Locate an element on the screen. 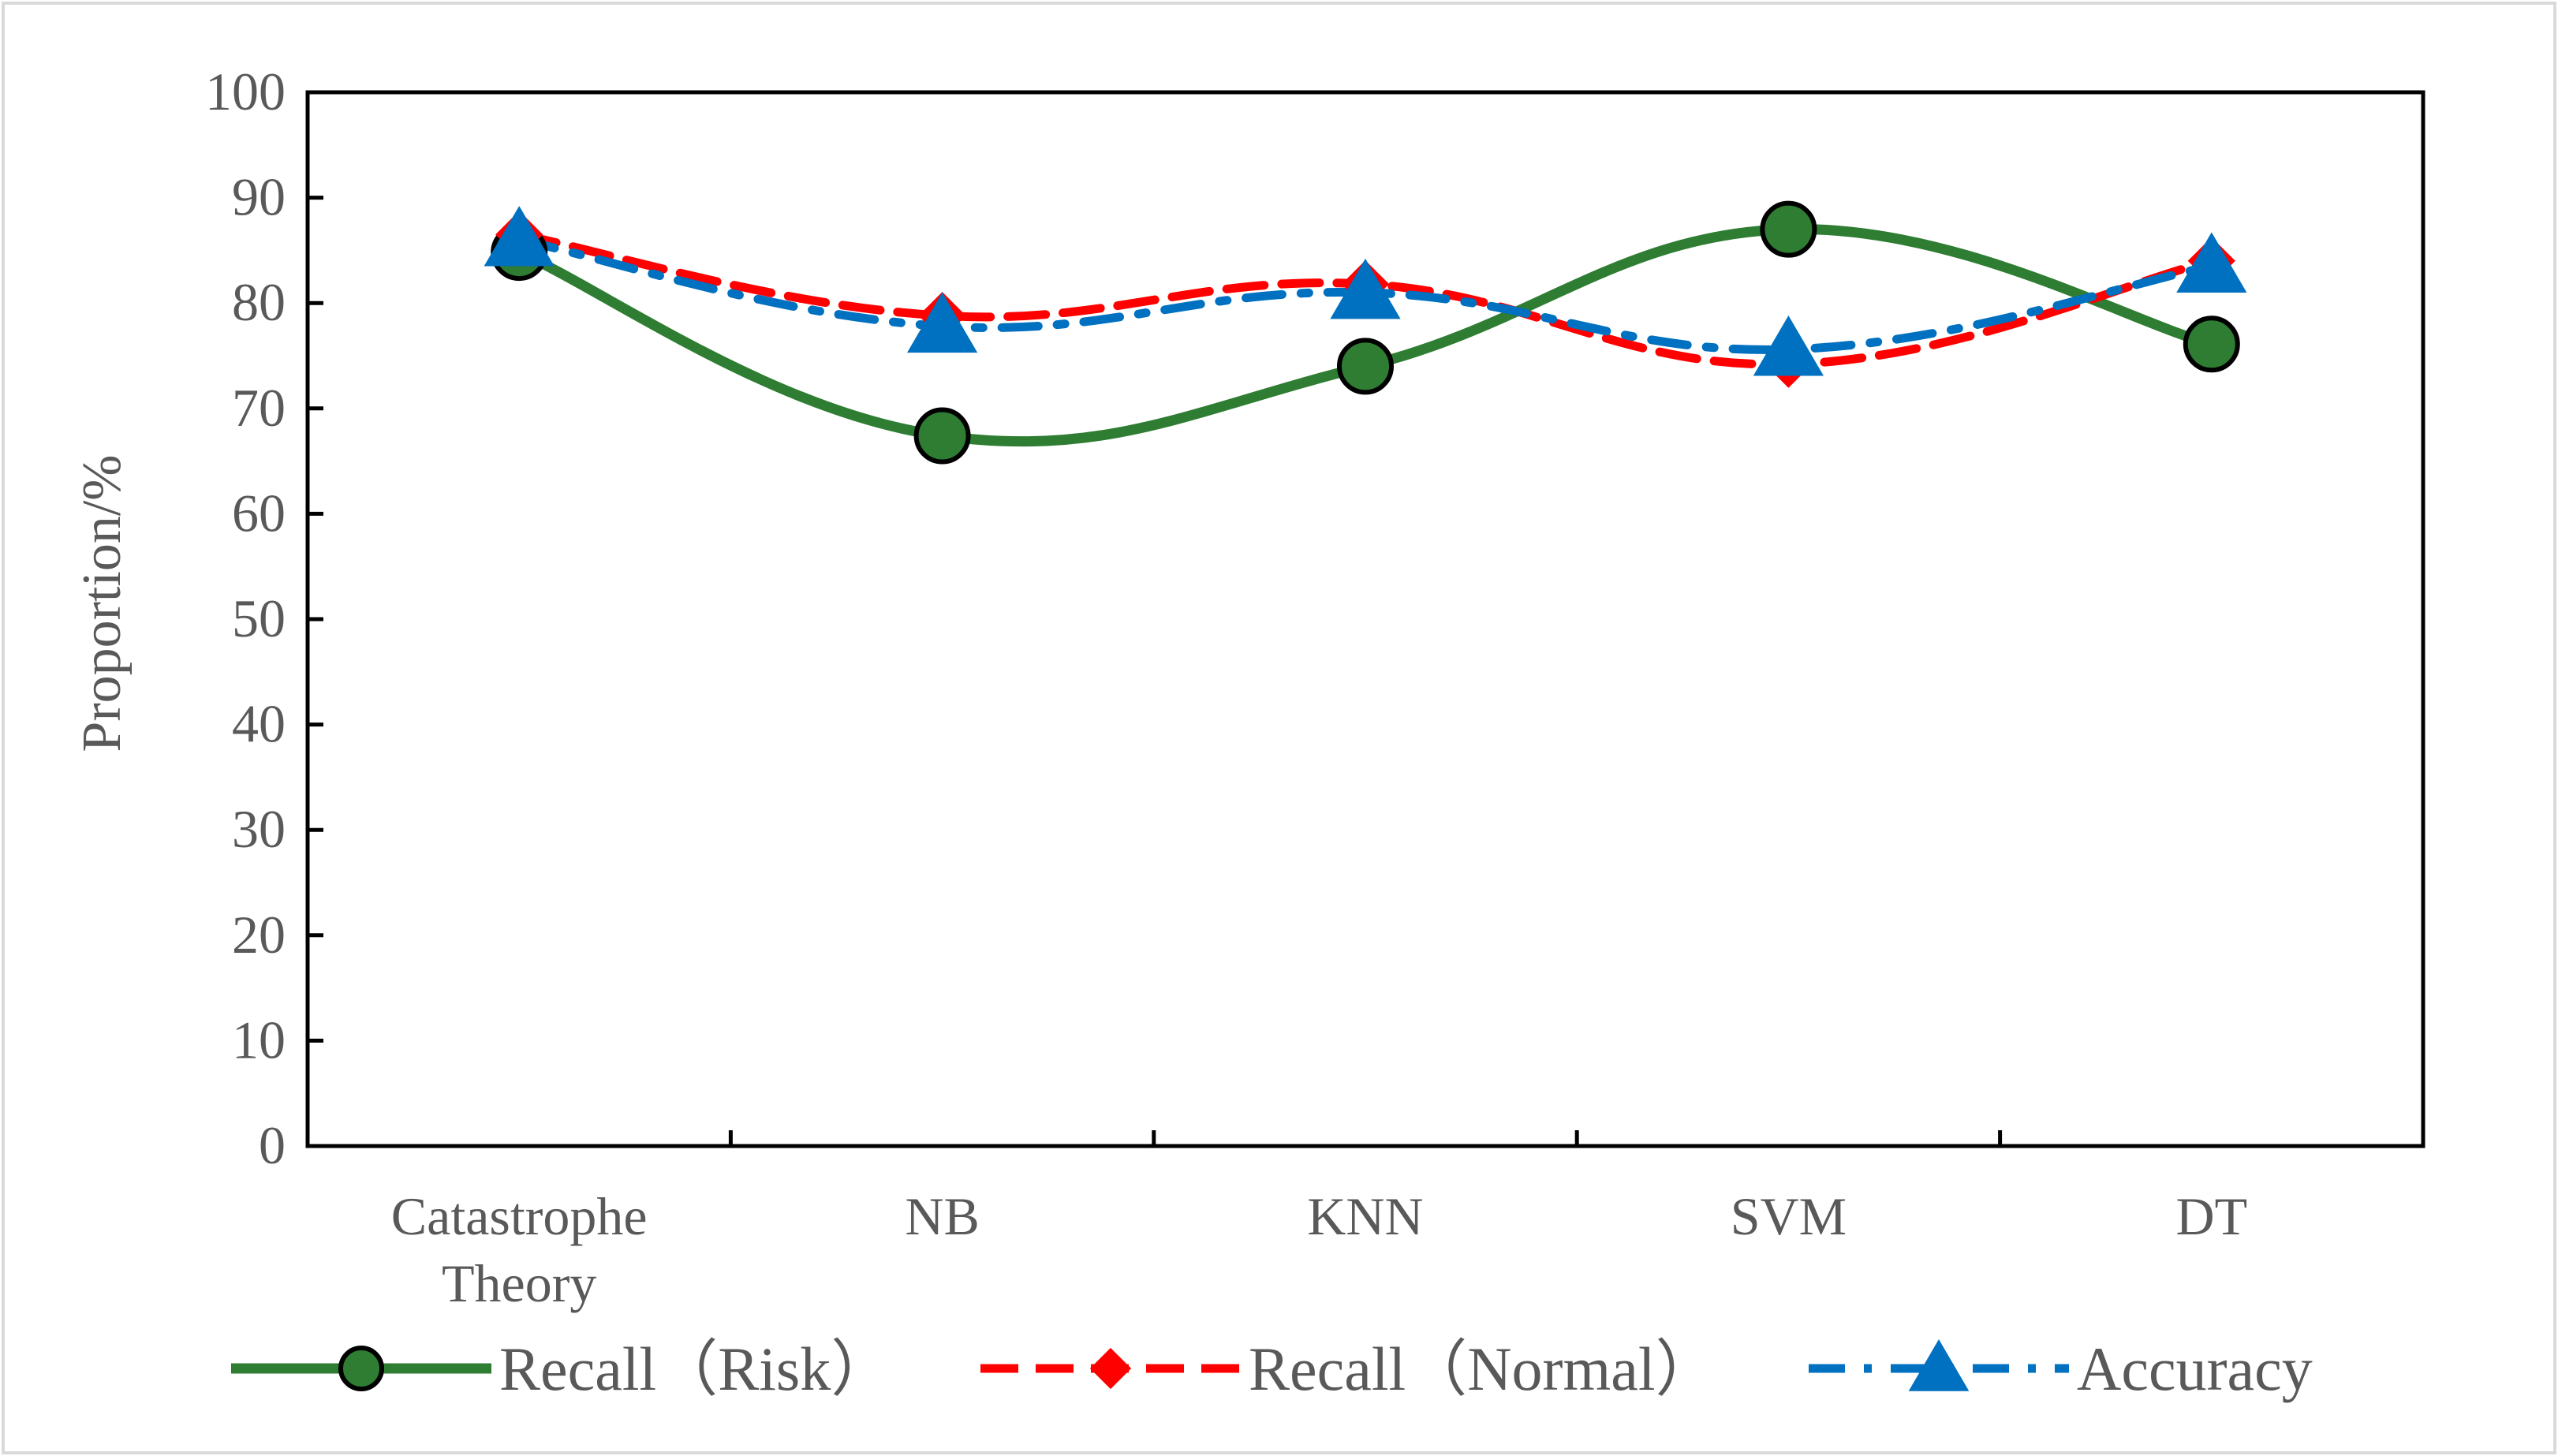  x-tick-label: KNN is located at coordinates (1365, 1216).